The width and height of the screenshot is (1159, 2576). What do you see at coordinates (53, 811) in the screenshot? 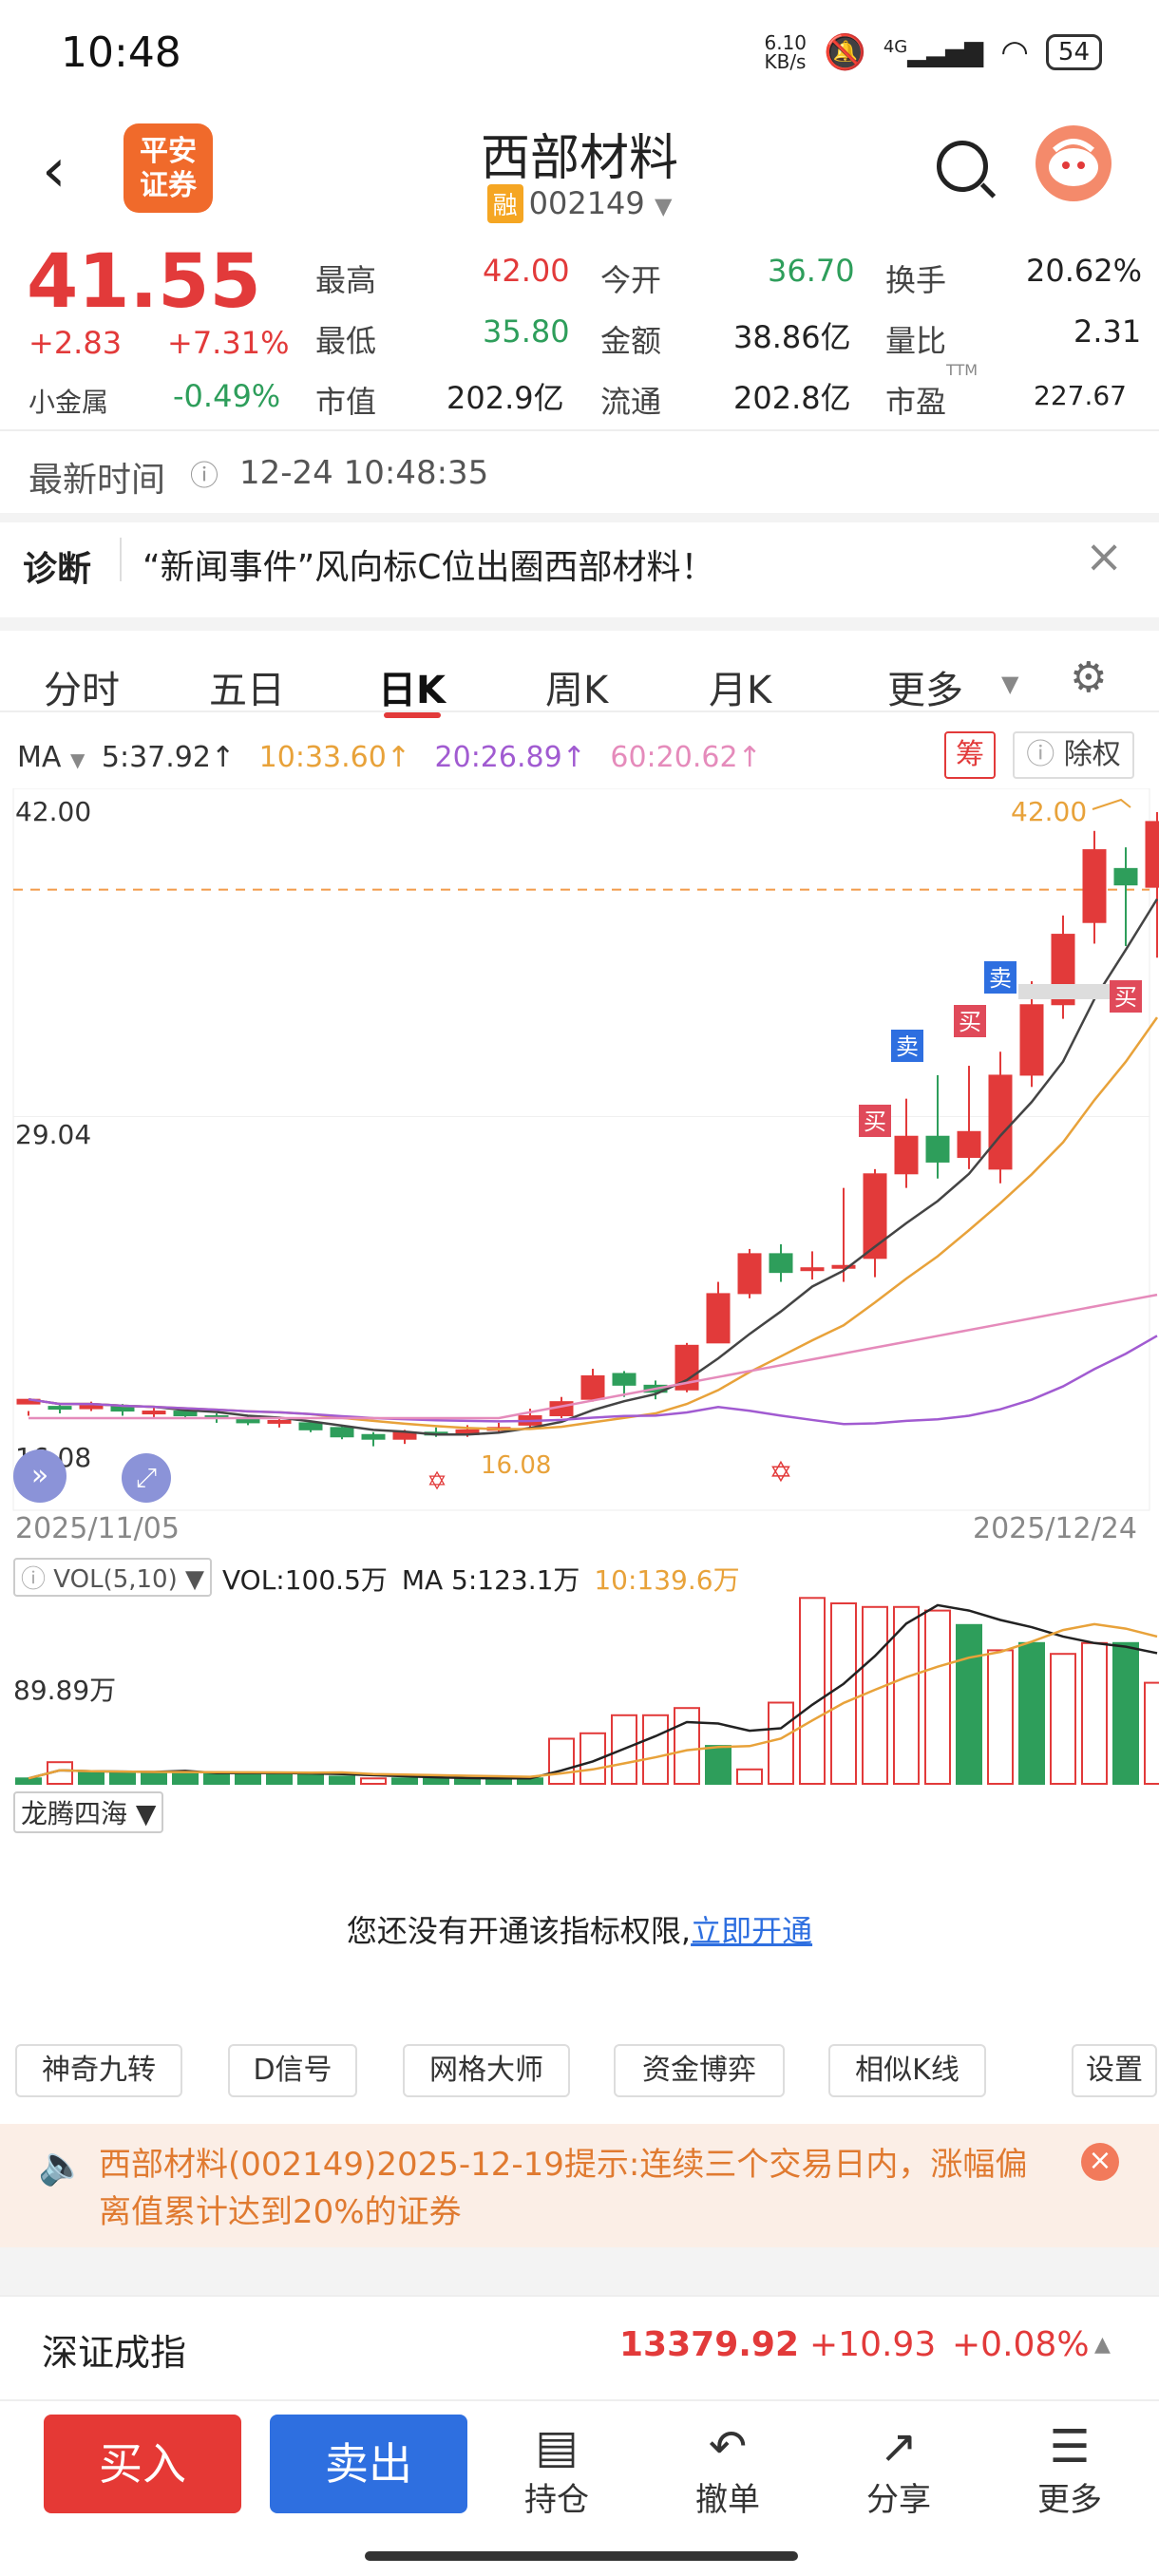
I see `y-label-top: 42.00` at bounding box center [53, 811].